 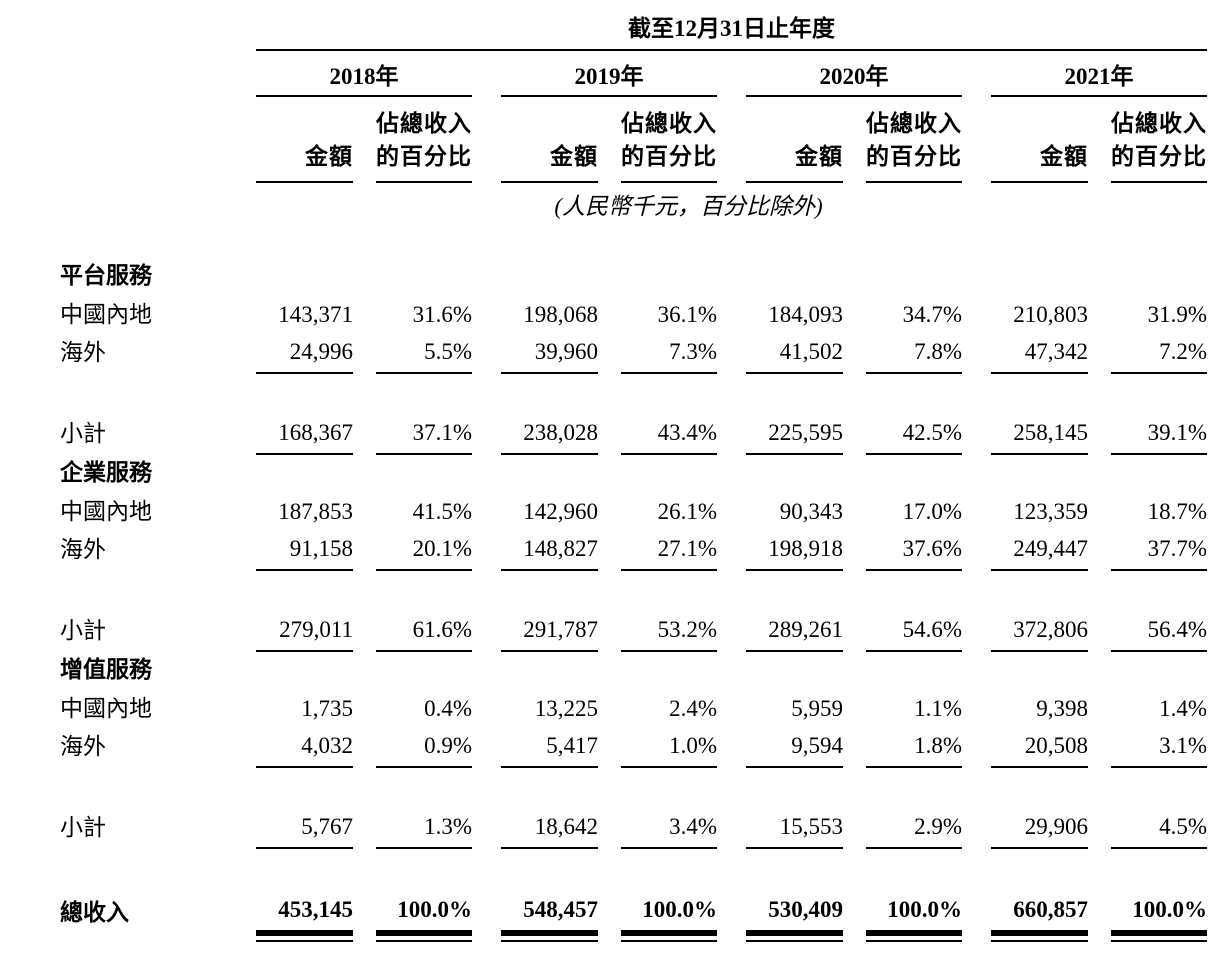 What do you see at coordinates (304, 825) in the screenshot?
I see `amount-cell: 5,767` at bounding box center [304, 825].